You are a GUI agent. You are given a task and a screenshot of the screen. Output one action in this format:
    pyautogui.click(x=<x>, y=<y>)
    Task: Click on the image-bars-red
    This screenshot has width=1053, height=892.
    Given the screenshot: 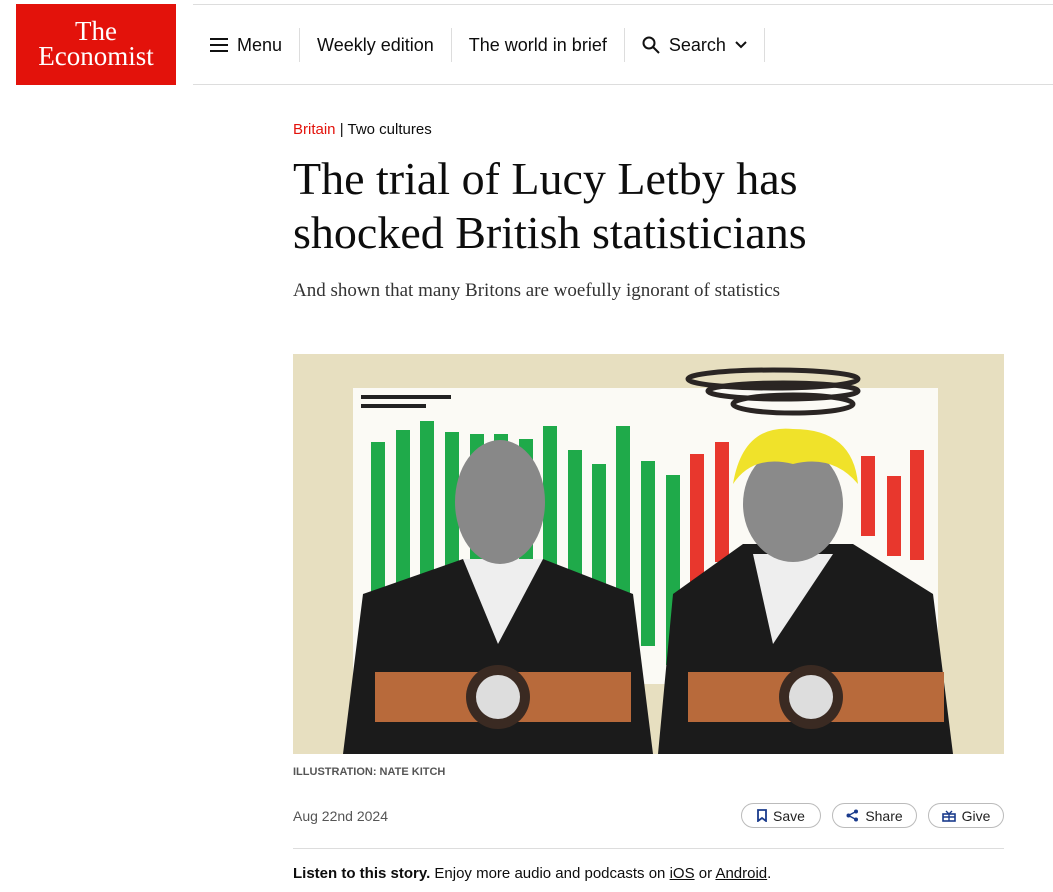 What is the action you would take?
    pyautogui.click(x=807, y=548)
    